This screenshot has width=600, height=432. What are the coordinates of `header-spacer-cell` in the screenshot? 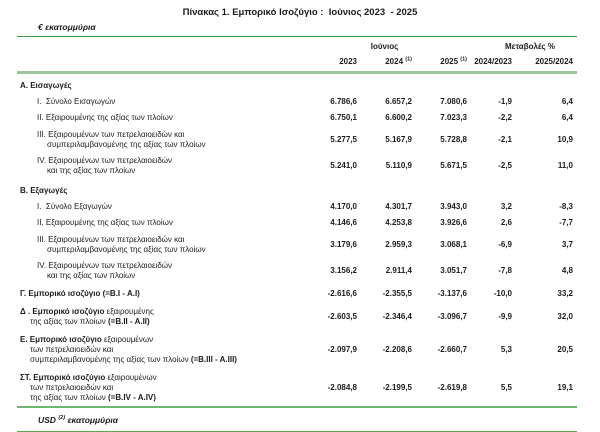 It's located at (575, 62).